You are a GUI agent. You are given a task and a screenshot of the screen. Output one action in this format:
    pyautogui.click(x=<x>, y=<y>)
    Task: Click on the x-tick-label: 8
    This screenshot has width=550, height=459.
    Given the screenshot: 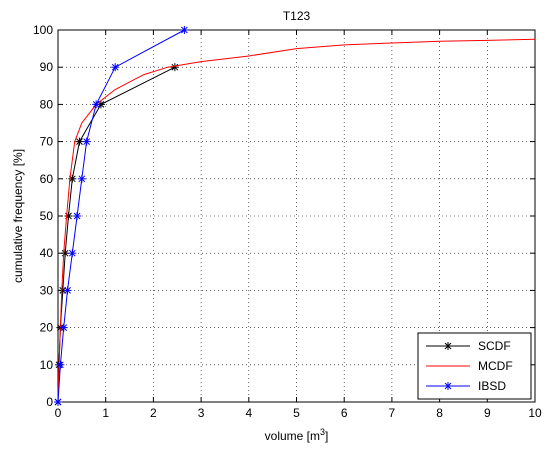 What is the action you would take?
    pyautogui.click(x=439, y=413)
    